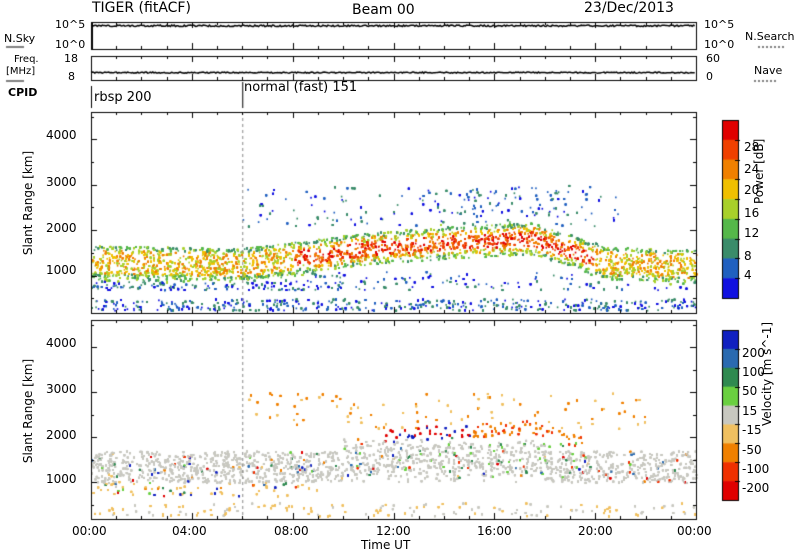 The width and height of the screenshot is (800, 554). I want to click on xtick-6: 00:00, so click(694, 531).